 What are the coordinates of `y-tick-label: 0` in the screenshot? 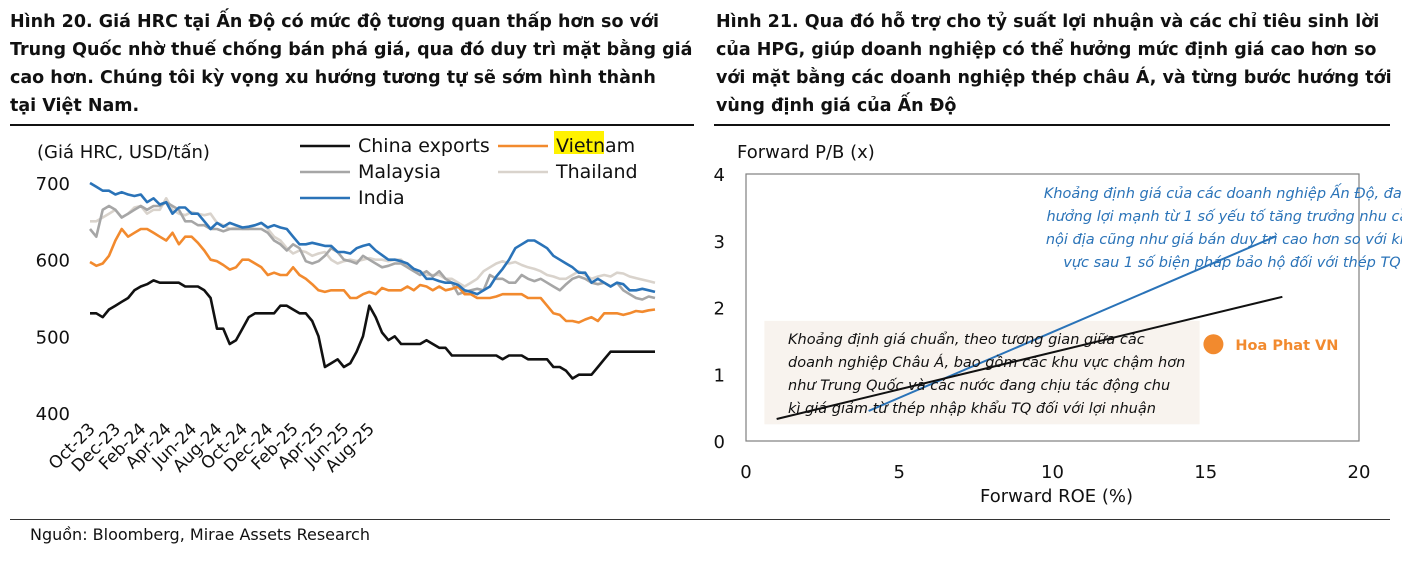 It's located at (719, 442).